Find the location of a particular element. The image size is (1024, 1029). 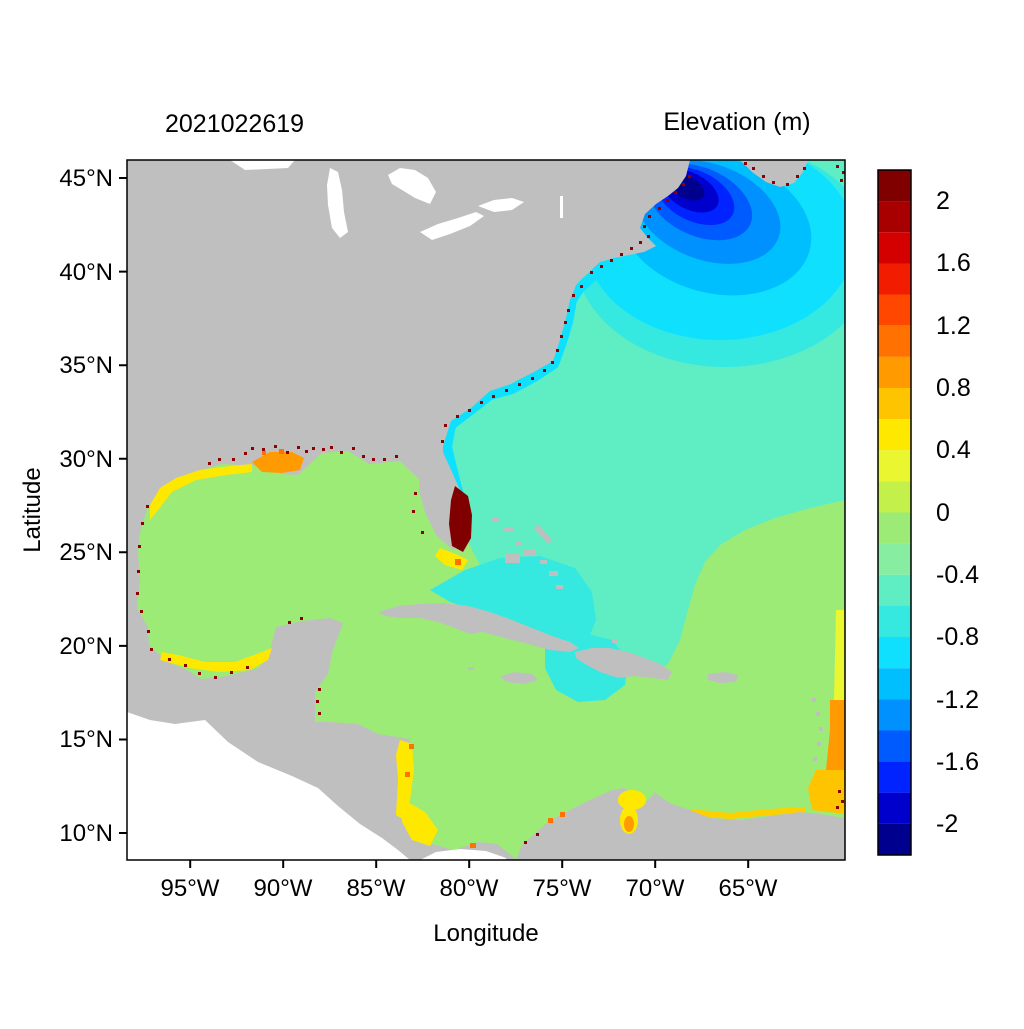

x-tick-labels: 95°W 90°W 85°W 80°W 75°W 70°W 65°W is located at coordinates (469, 888).